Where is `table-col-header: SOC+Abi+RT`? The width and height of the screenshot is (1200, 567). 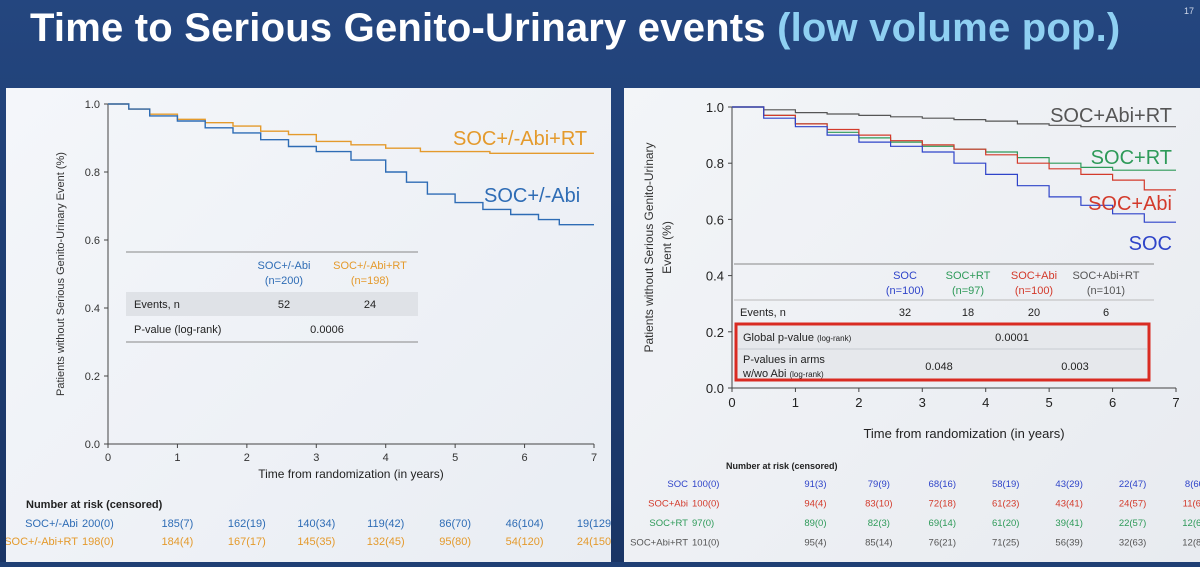
table-col-header: SOC+Abi+RT is located at coordinates (1105, 276).